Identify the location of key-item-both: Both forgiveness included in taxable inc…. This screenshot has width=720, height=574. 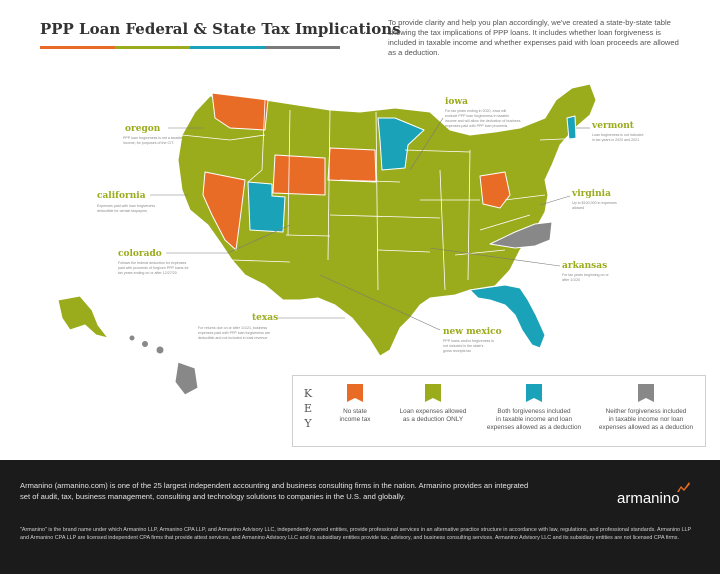
(534, 408).